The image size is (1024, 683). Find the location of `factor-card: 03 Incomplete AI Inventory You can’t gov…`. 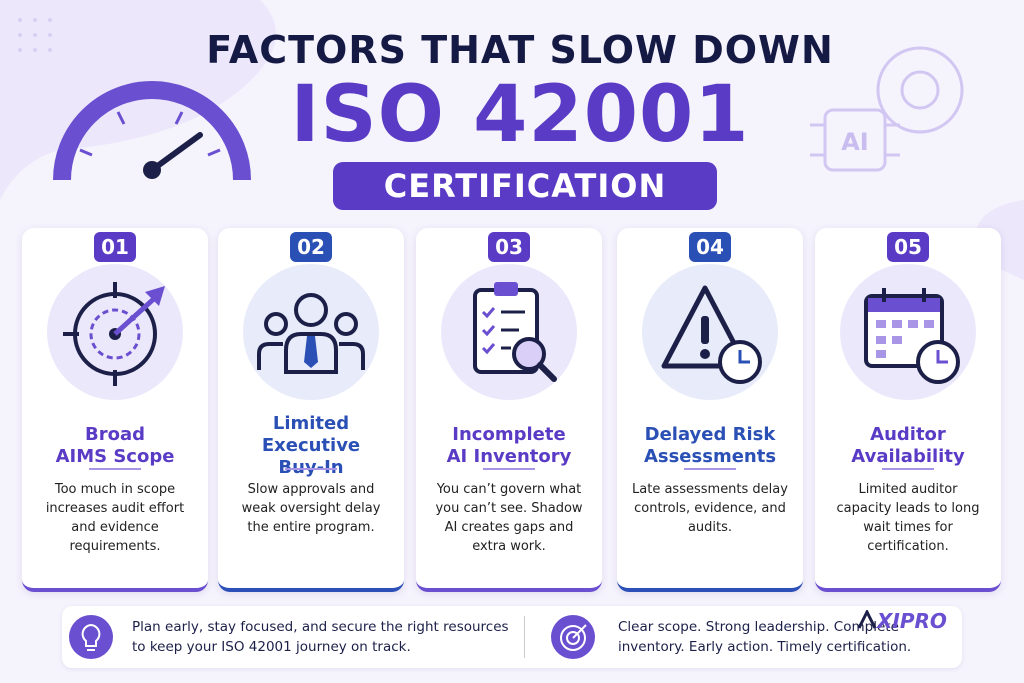

factor-card: 03 Incomplete AI Inventory You can’t gov… is located at coordinates (509, 410).